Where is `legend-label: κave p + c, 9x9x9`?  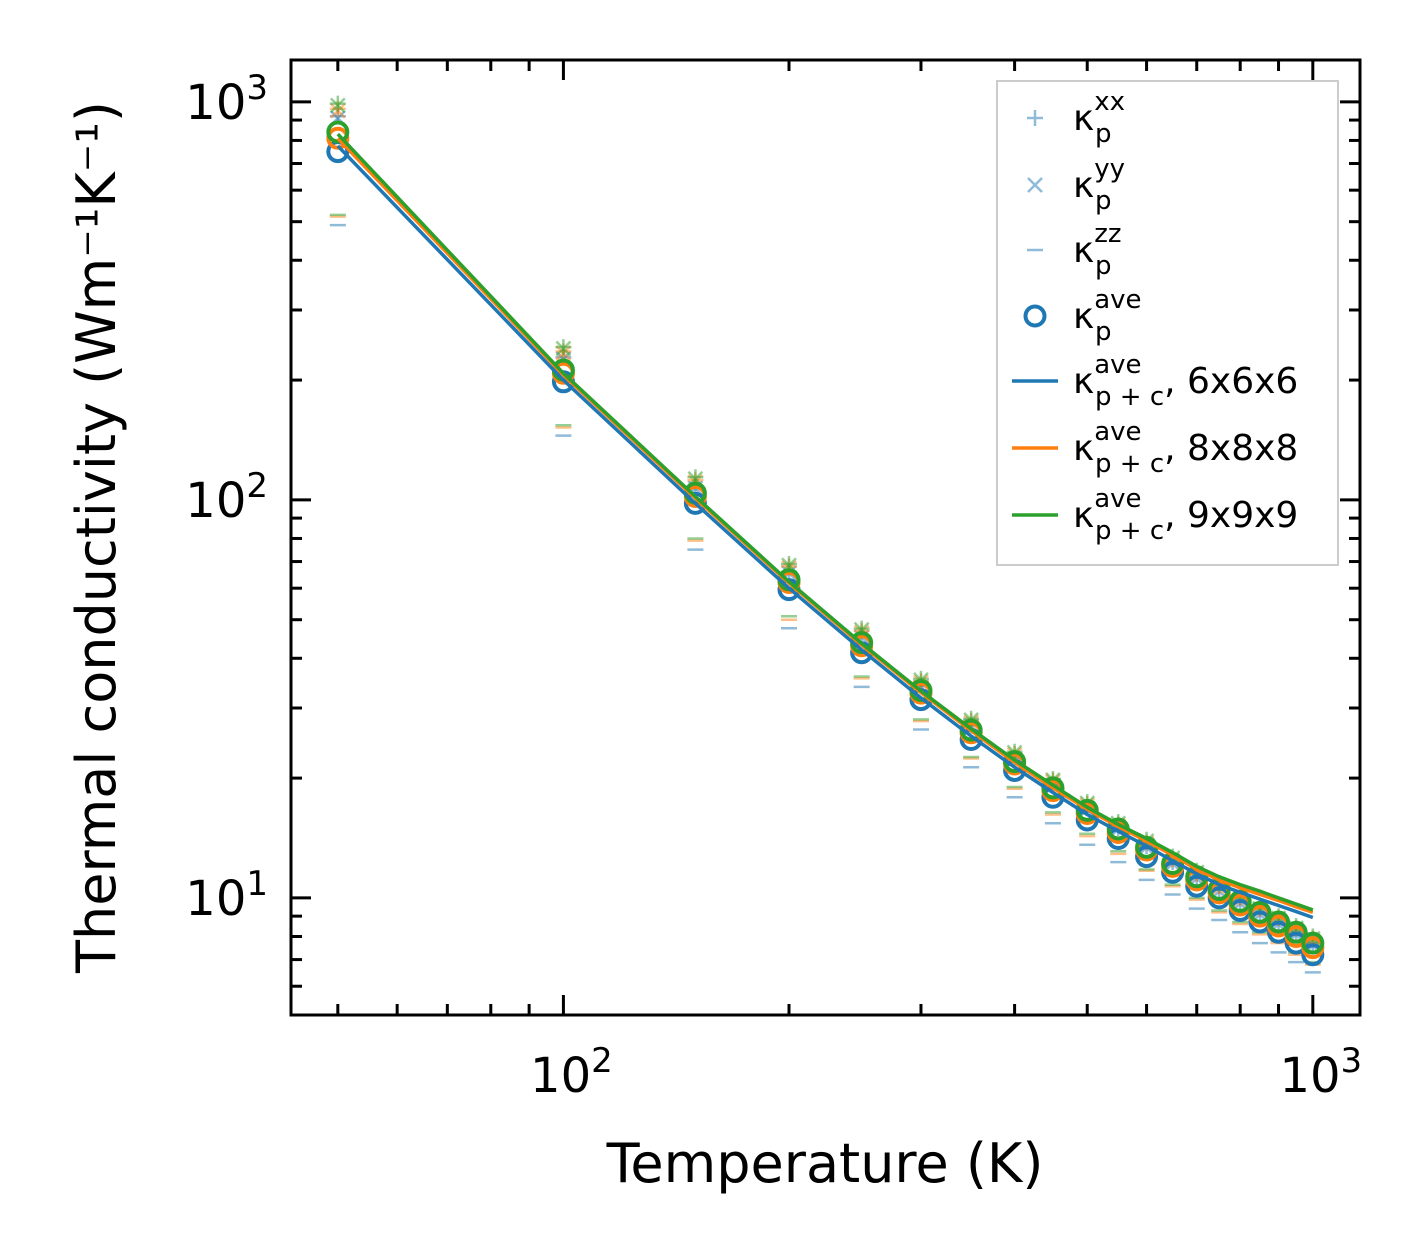 legend-label: κave p + c, 9x9x9 is located at coordinates (1185, 515).